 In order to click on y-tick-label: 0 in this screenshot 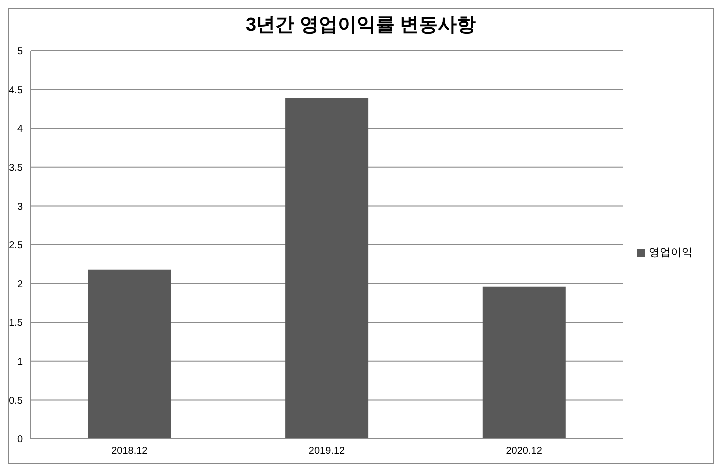, I will do `click(20, 440)`.